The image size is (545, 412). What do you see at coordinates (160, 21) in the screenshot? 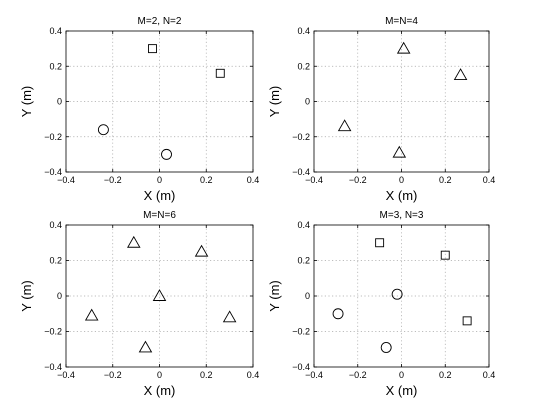
I see `chart-title: M=2, N=2` at bounding box center [160, 21].